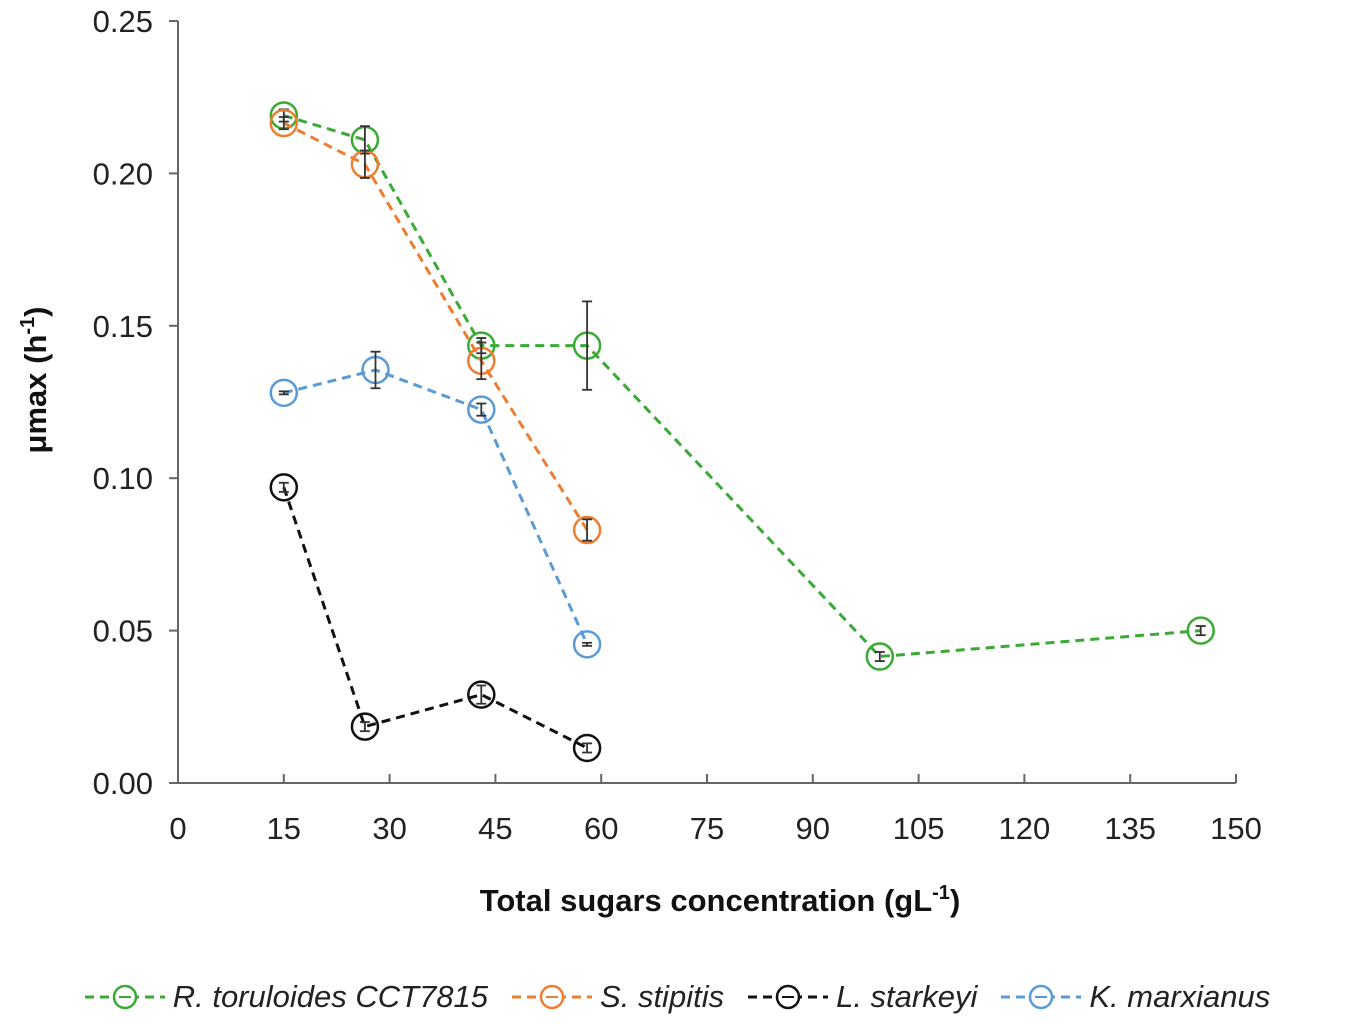 This screenshot has width=1353, height=1024. I want to click on x-tick-label: 90, so click(813, 828).